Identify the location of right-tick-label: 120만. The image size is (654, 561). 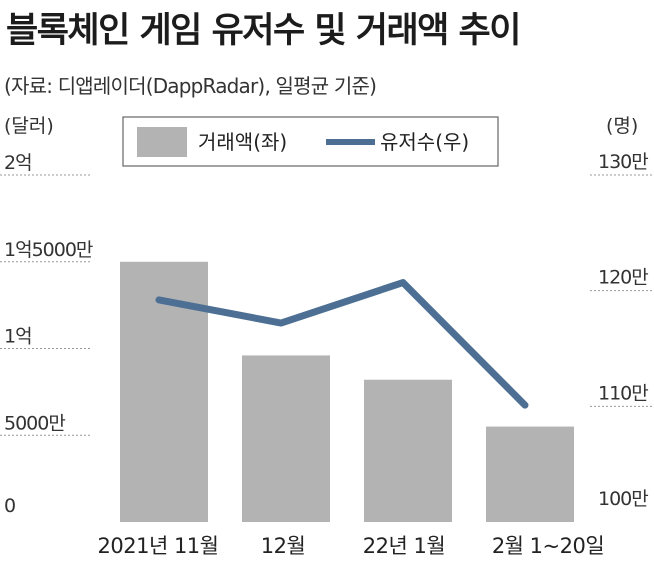
(623, 278).